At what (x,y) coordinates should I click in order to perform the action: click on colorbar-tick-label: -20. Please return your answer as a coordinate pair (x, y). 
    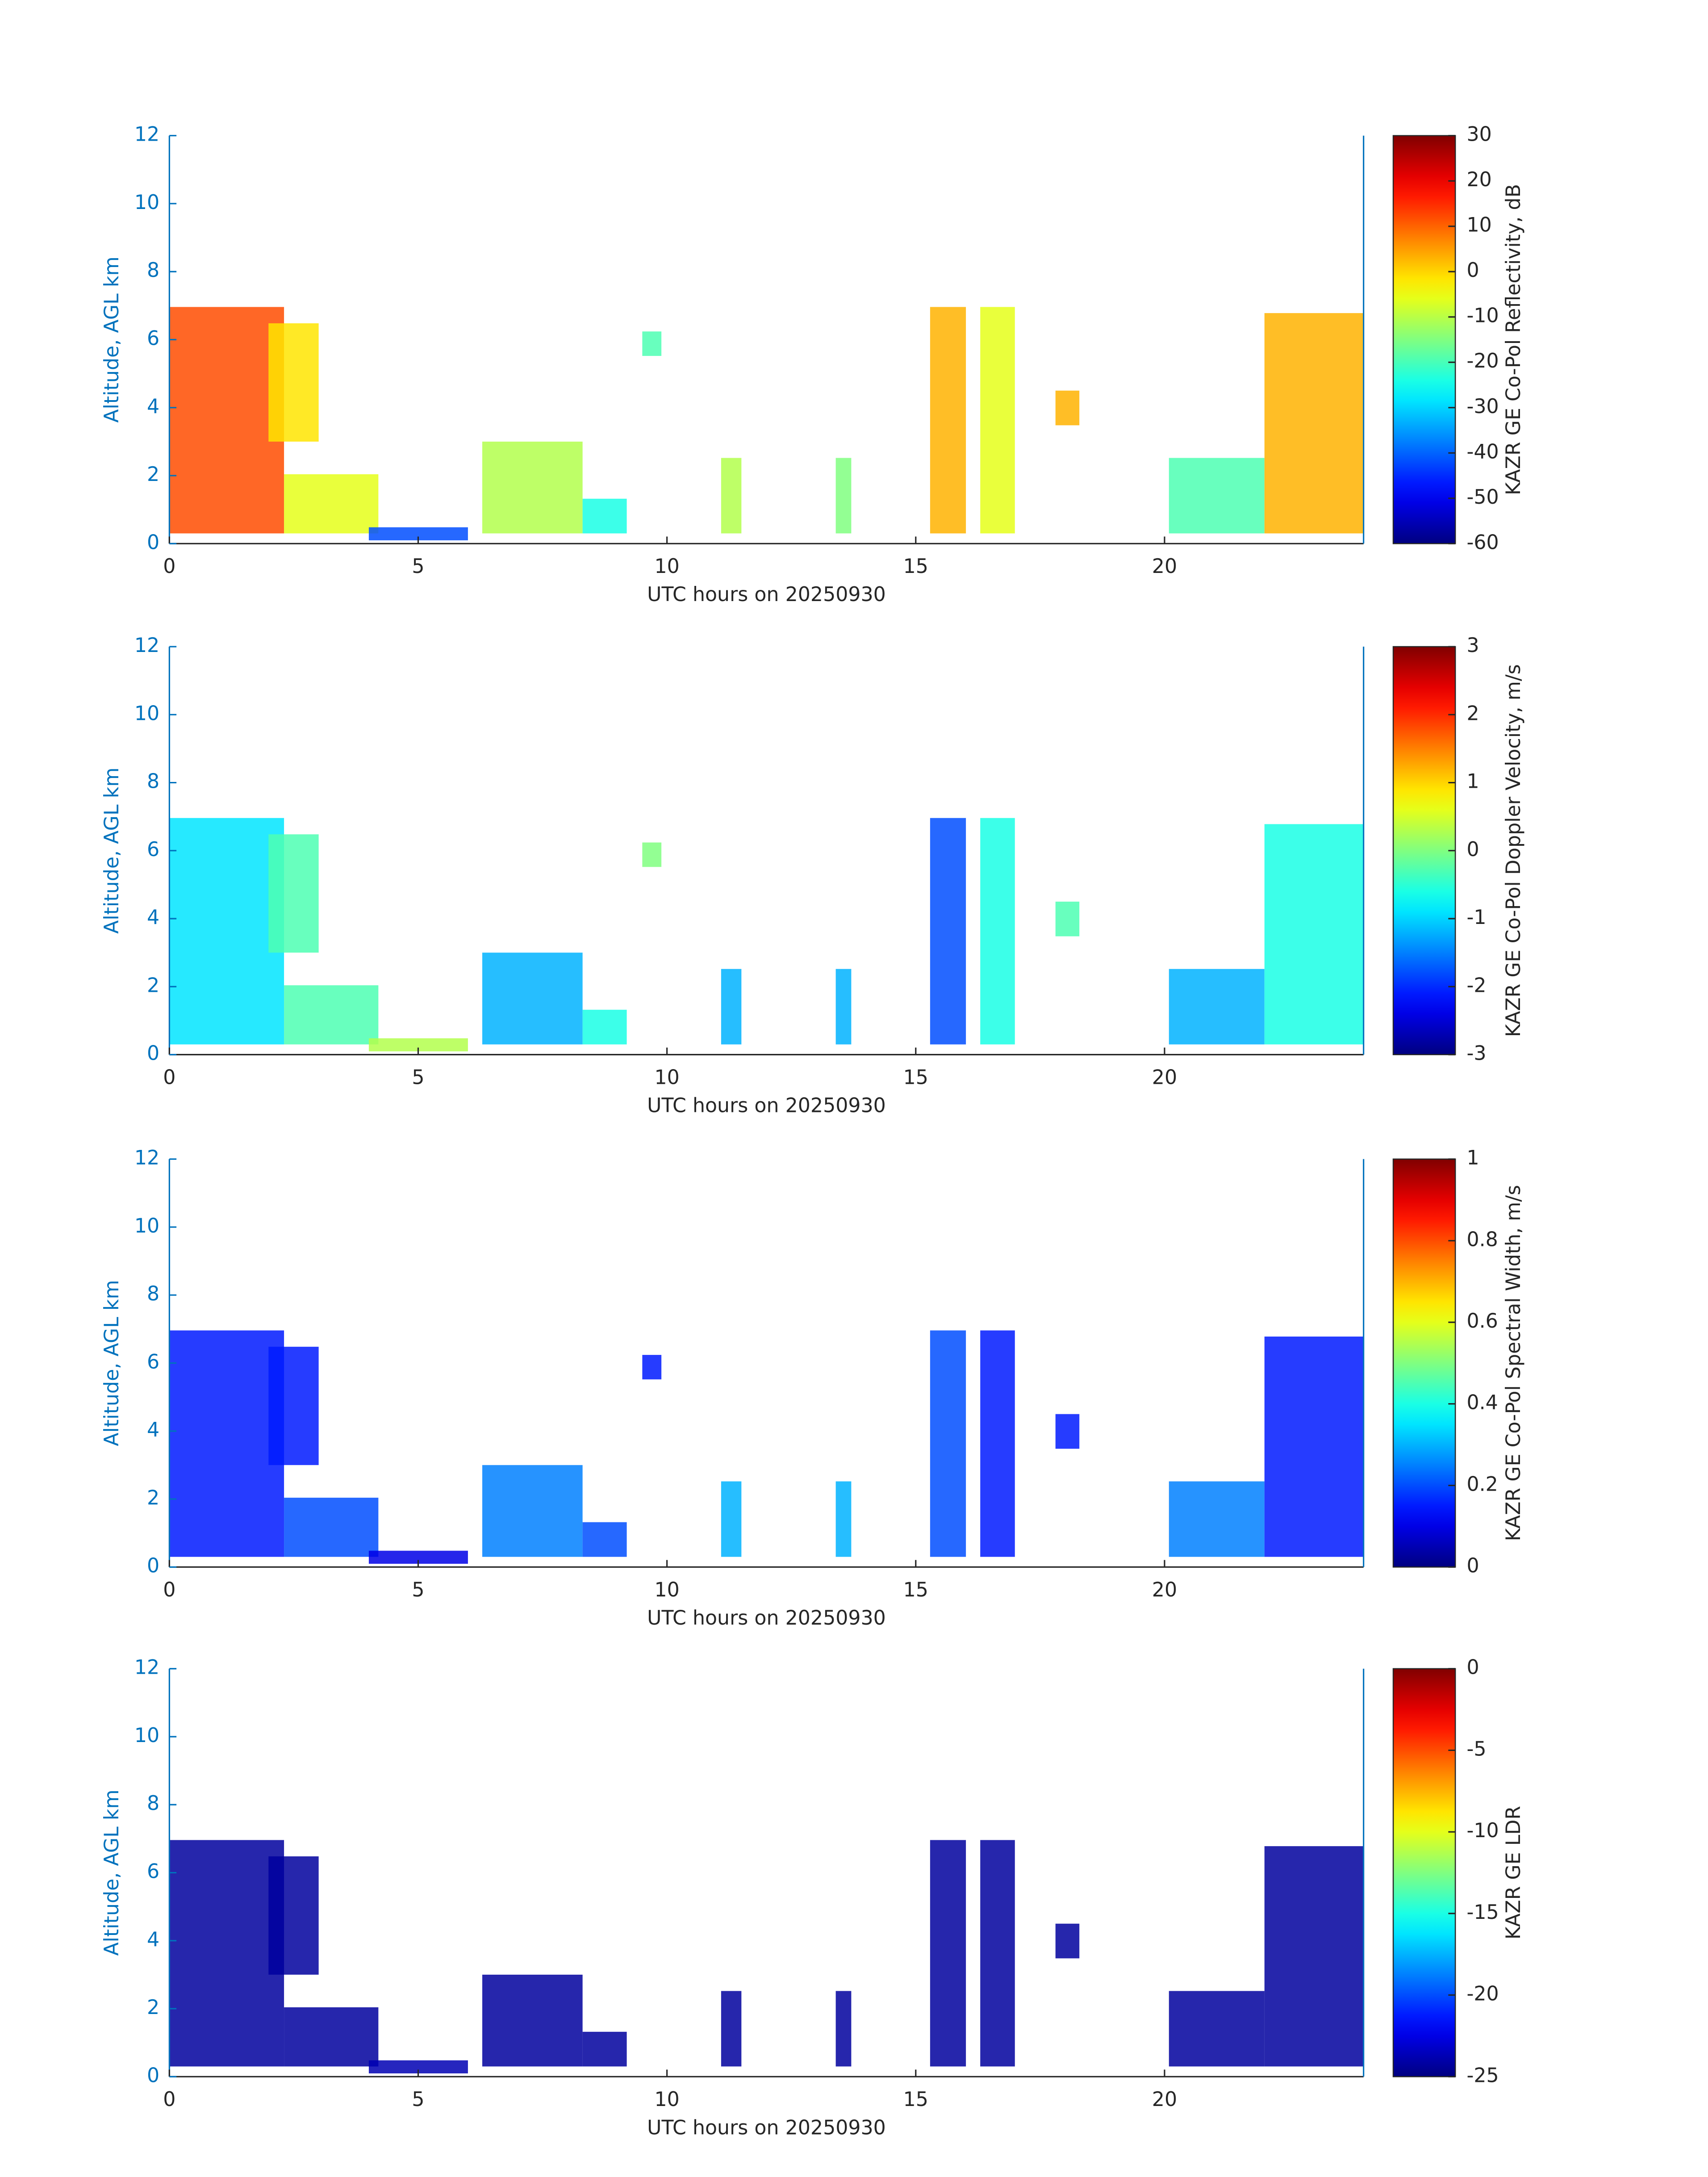
    Looking at the image, I should click on (1482, 1994).